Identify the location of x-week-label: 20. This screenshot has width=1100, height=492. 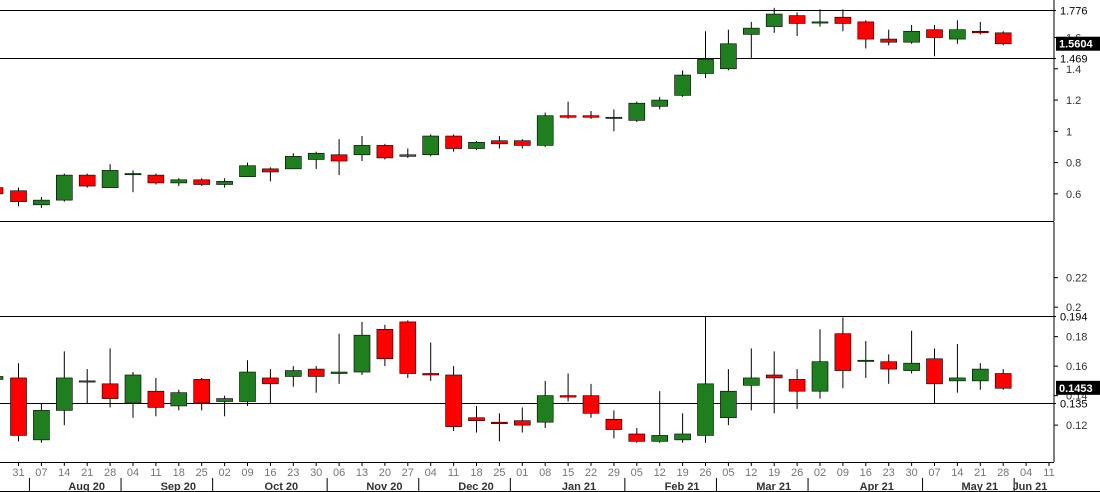
(385, 473).